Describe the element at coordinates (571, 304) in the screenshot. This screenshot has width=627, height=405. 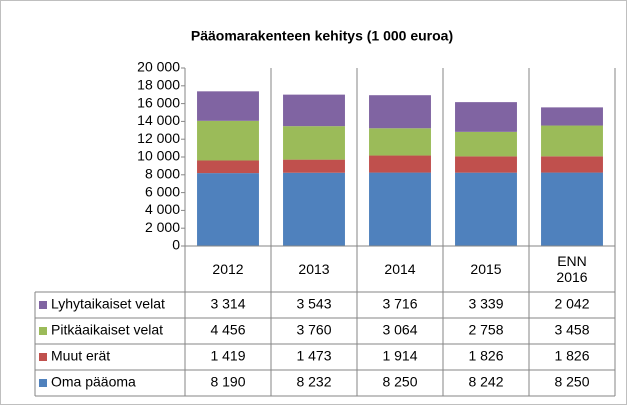
I see `data-label: 2 042` at that location.